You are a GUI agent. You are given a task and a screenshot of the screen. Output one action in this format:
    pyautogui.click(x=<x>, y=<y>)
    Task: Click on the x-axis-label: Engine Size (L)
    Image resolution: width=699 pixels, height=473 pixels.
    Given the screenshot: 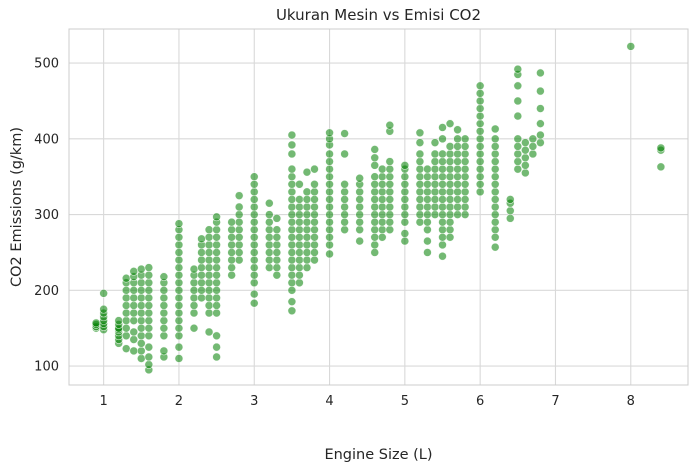 What is the action you would take?
    pyautogui.click(x=378, y=455)
    